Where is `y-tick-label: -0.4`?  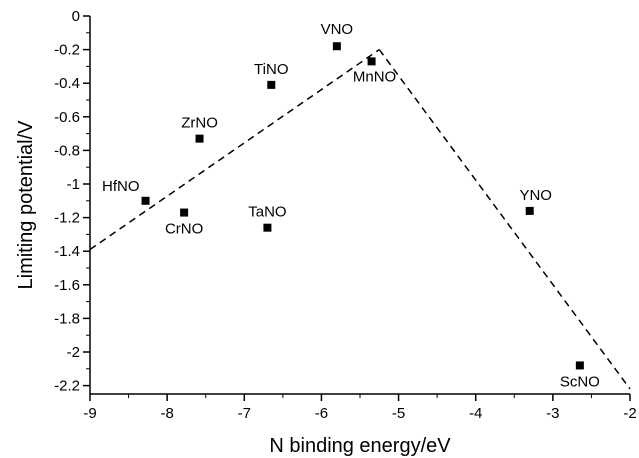
y-tick-label: -0.4 is located at coordinates (67, 83).